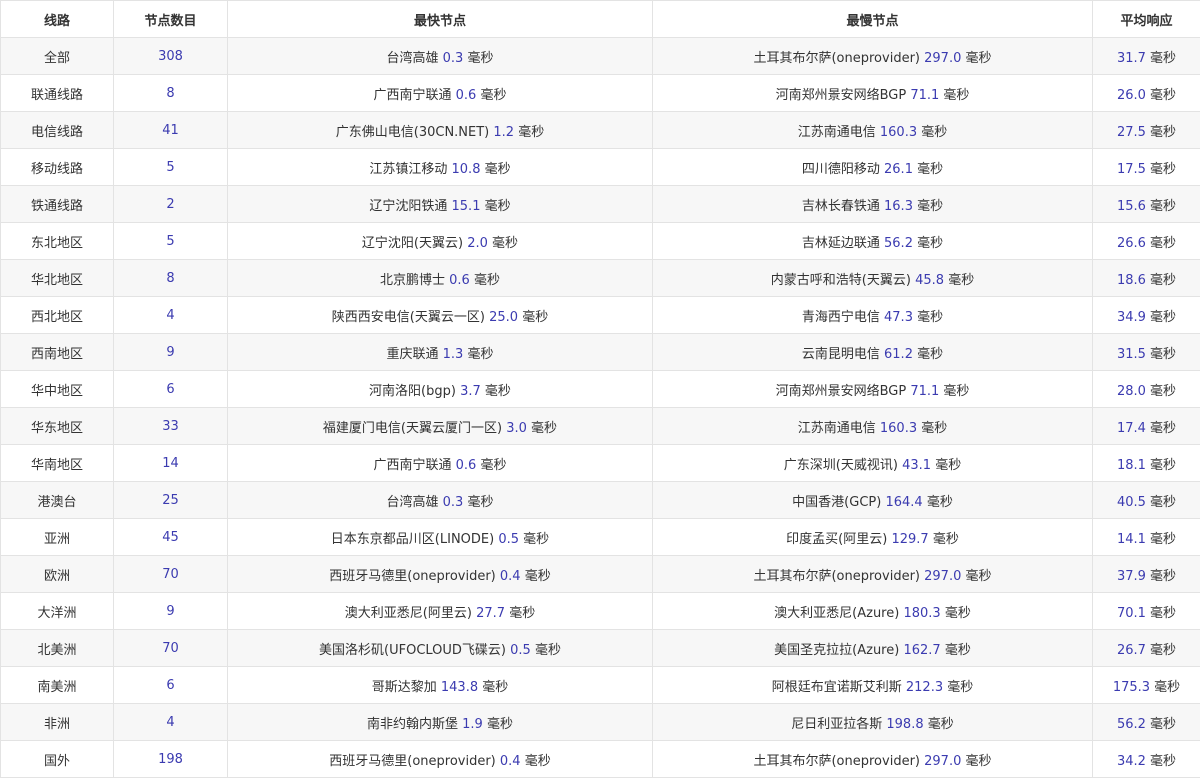  I want to click on header-line: 线路, so click(57, 19).